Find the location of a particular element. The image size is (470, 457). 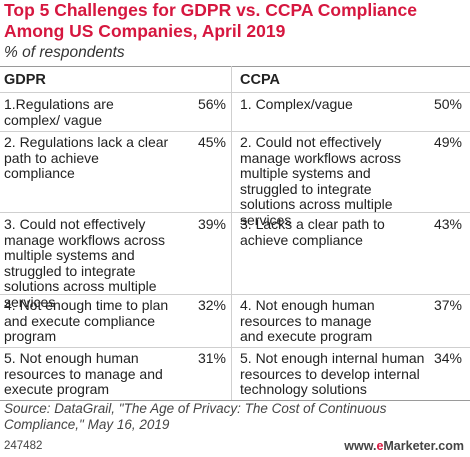

brand-accent: e is located at coordinates (380, 446).